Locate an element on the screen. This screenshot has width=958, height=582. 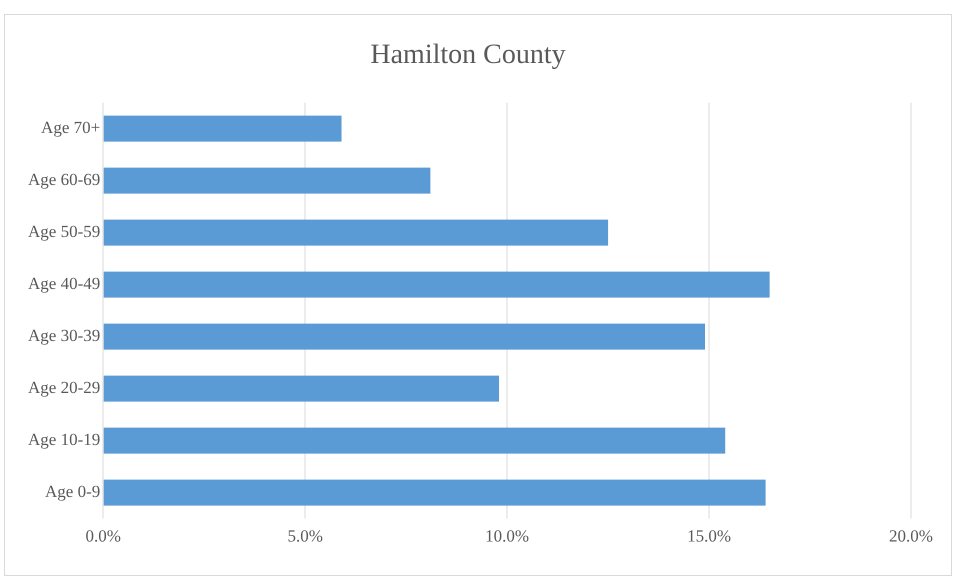
y-tick-label: Age 30-39 is located at coordinates (64, 336).